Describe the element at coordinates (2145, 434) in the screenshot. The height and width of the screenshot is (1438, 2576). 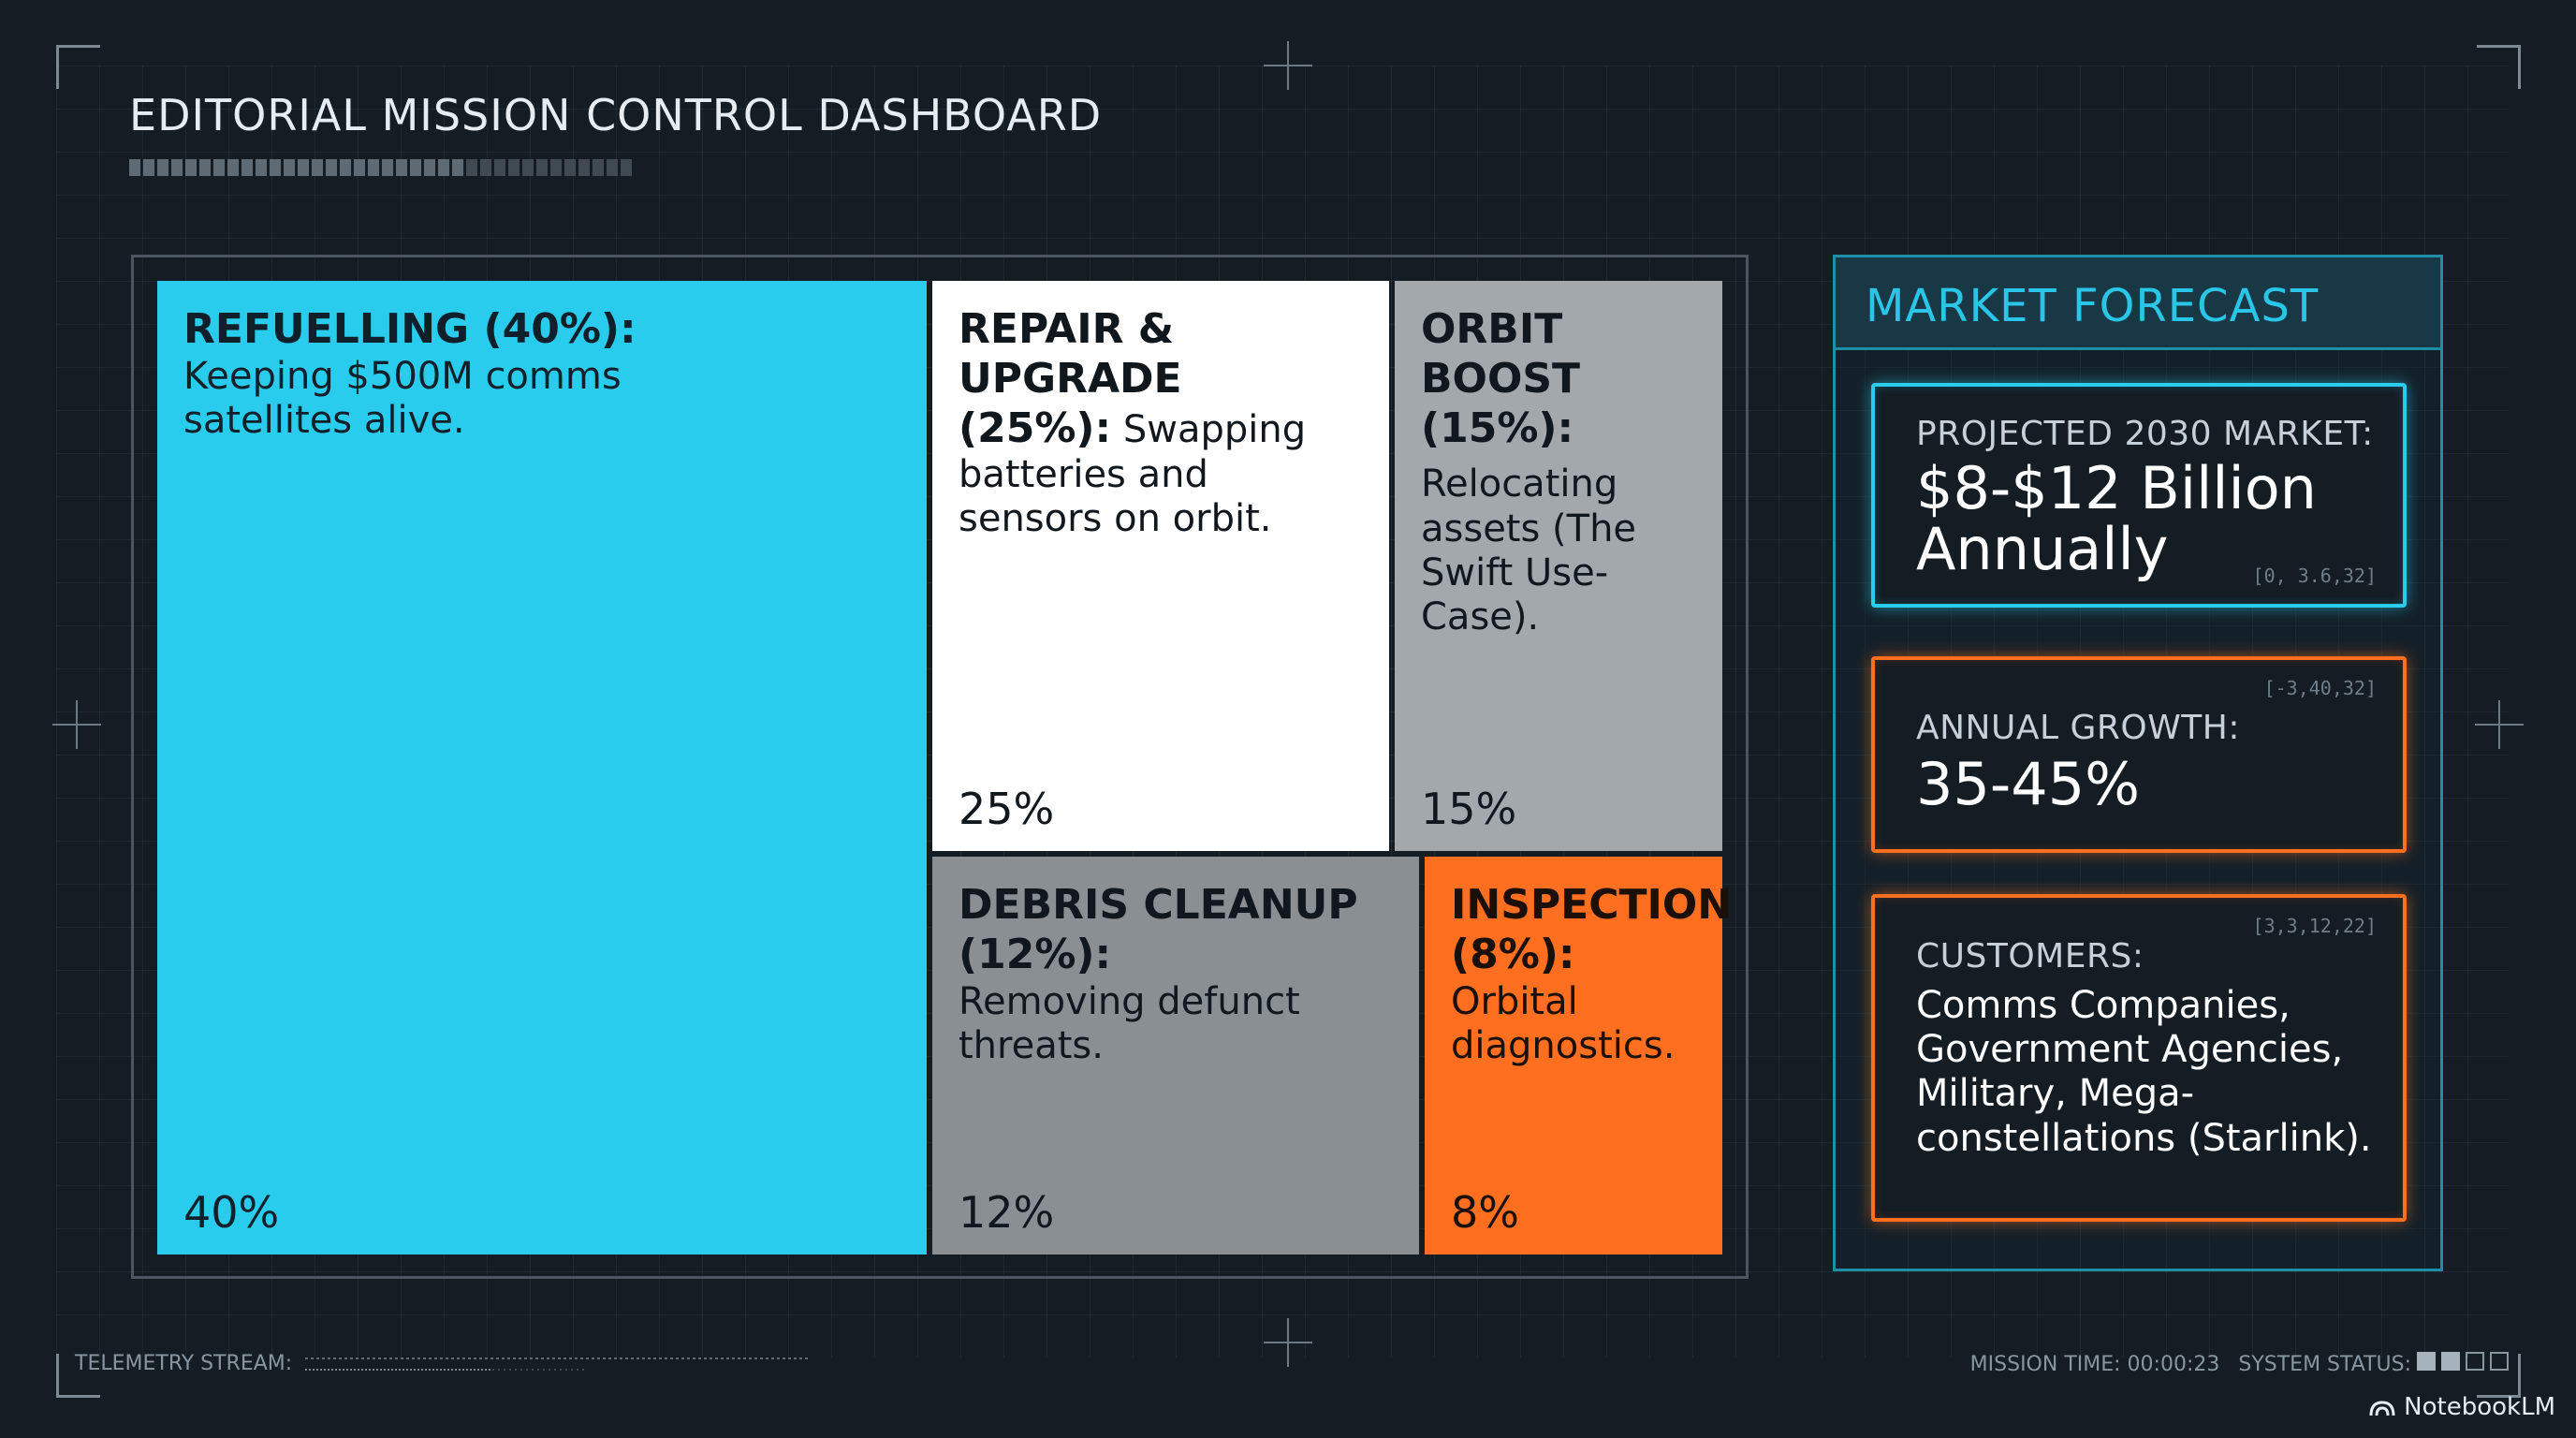
I see `projected-market-label: PROJECTED 2030 MARKET:` at that location.